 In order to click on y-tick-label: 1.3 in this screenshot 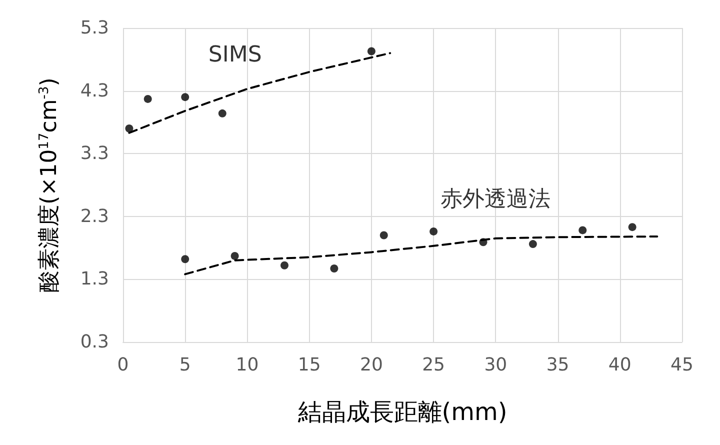, I will do `click(94, 279)`.